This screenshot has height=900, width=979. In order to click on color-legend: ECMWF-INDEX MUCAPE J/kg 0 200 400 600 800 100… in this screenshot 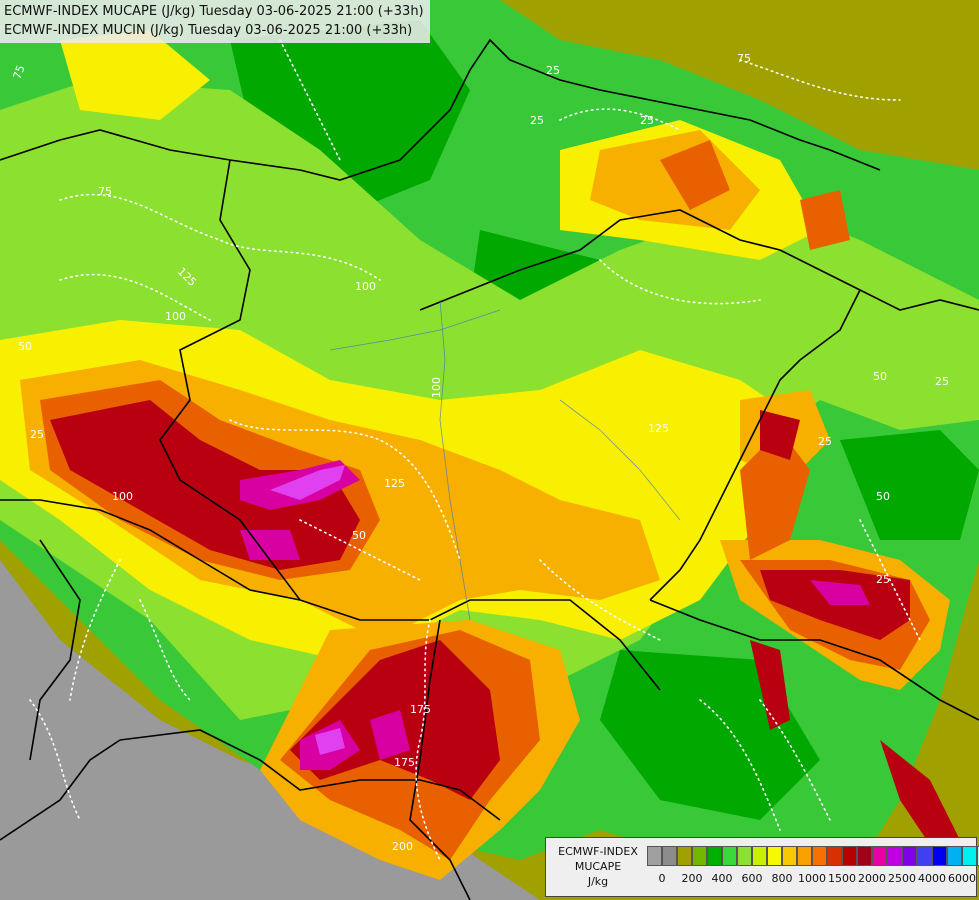, I will do `click(762, 867)`.